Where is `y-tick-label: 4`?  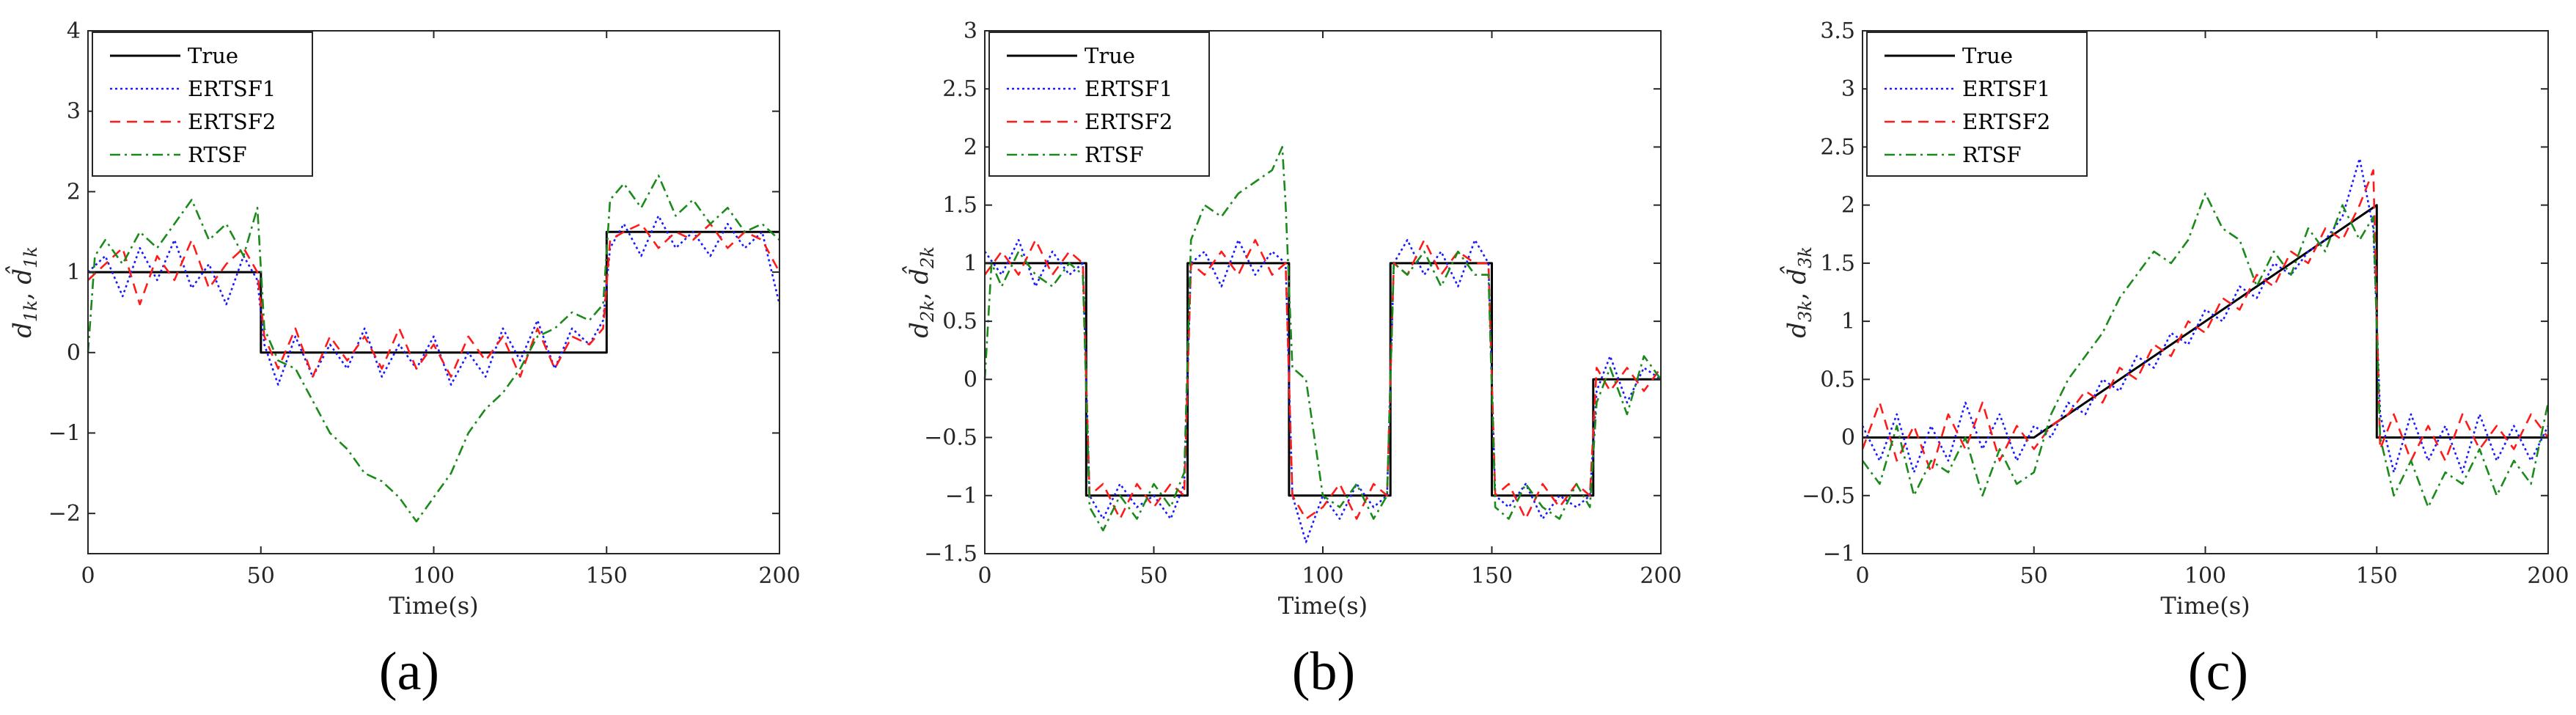 y-tick-label: 4 is located at coordinates (74, 31).